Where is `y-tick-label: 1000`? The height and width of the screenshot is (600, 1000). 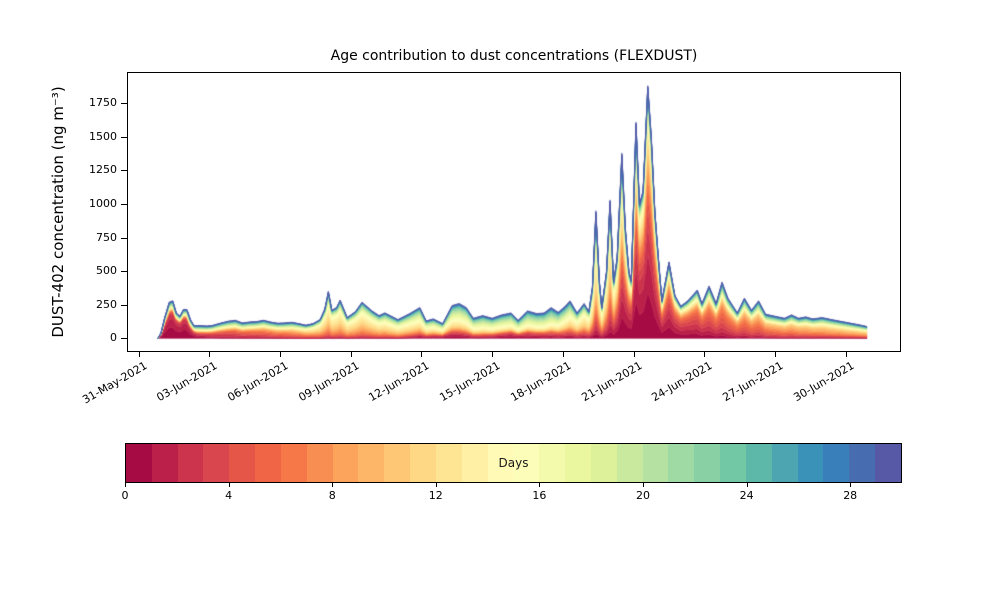 y-tick-label: 1000 is located at coordinates (103, 203).